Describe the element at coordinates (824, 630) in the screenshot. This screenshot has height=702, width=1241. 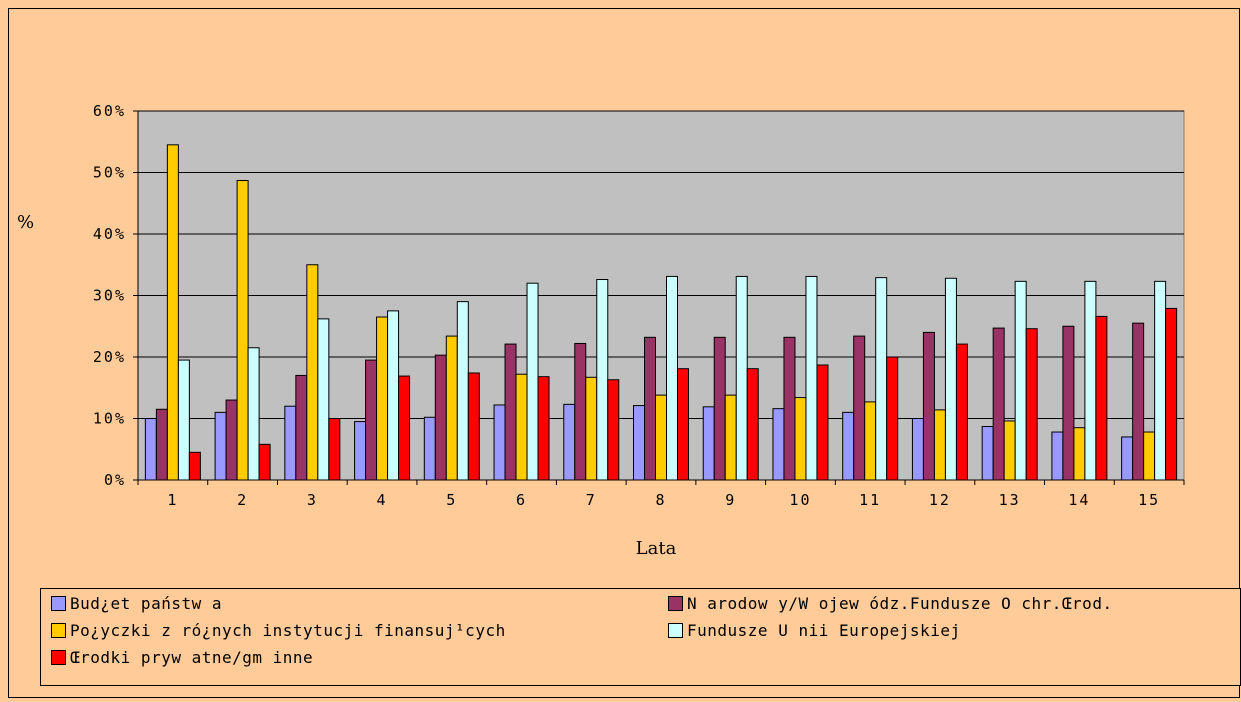
I see `legend-label: Fundusze U nii Europejskiej` at that location.